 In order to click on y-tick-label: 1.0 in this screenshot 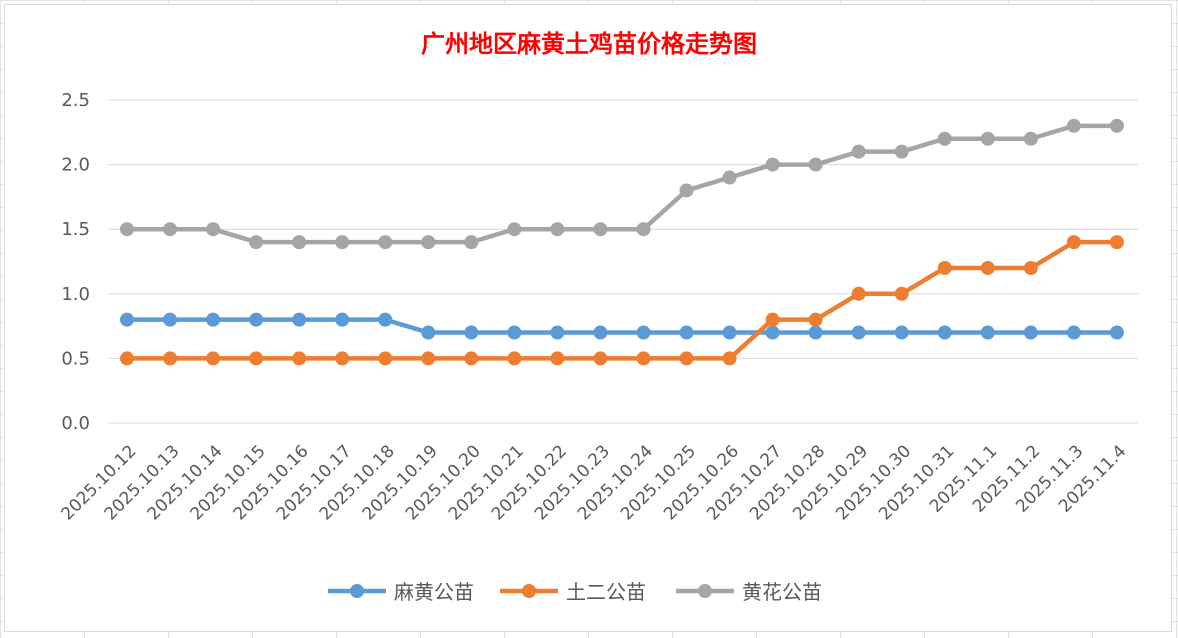, I will do `click(75, 294)`.